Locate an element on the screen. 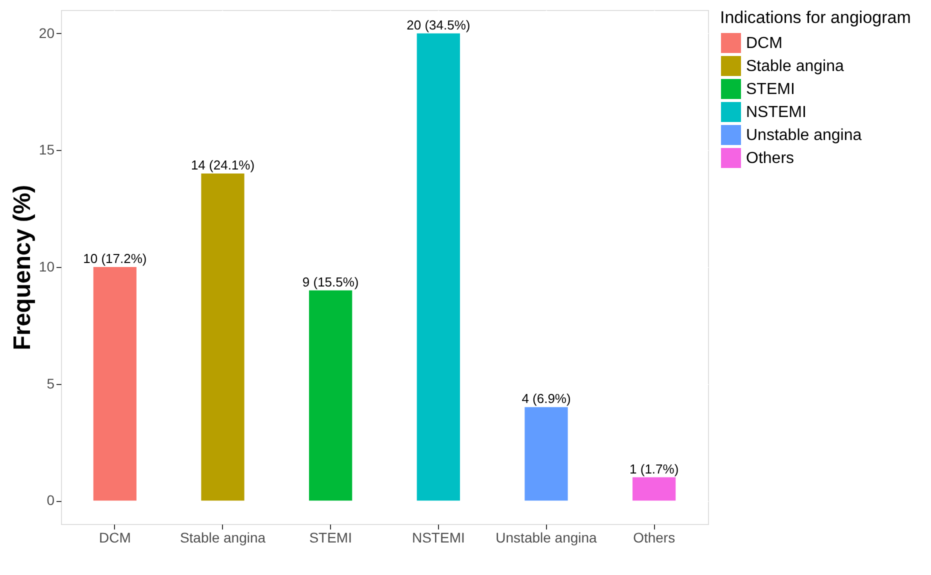  x-tick-label: NSTEMI is located at coordinates (438, 538).